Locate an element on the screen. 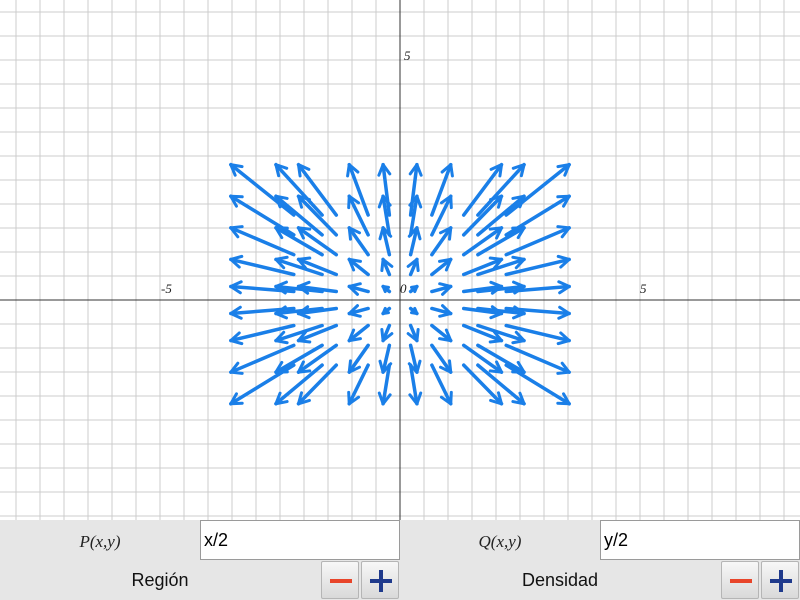  density-plus-button is located at coordinates (780, 580).